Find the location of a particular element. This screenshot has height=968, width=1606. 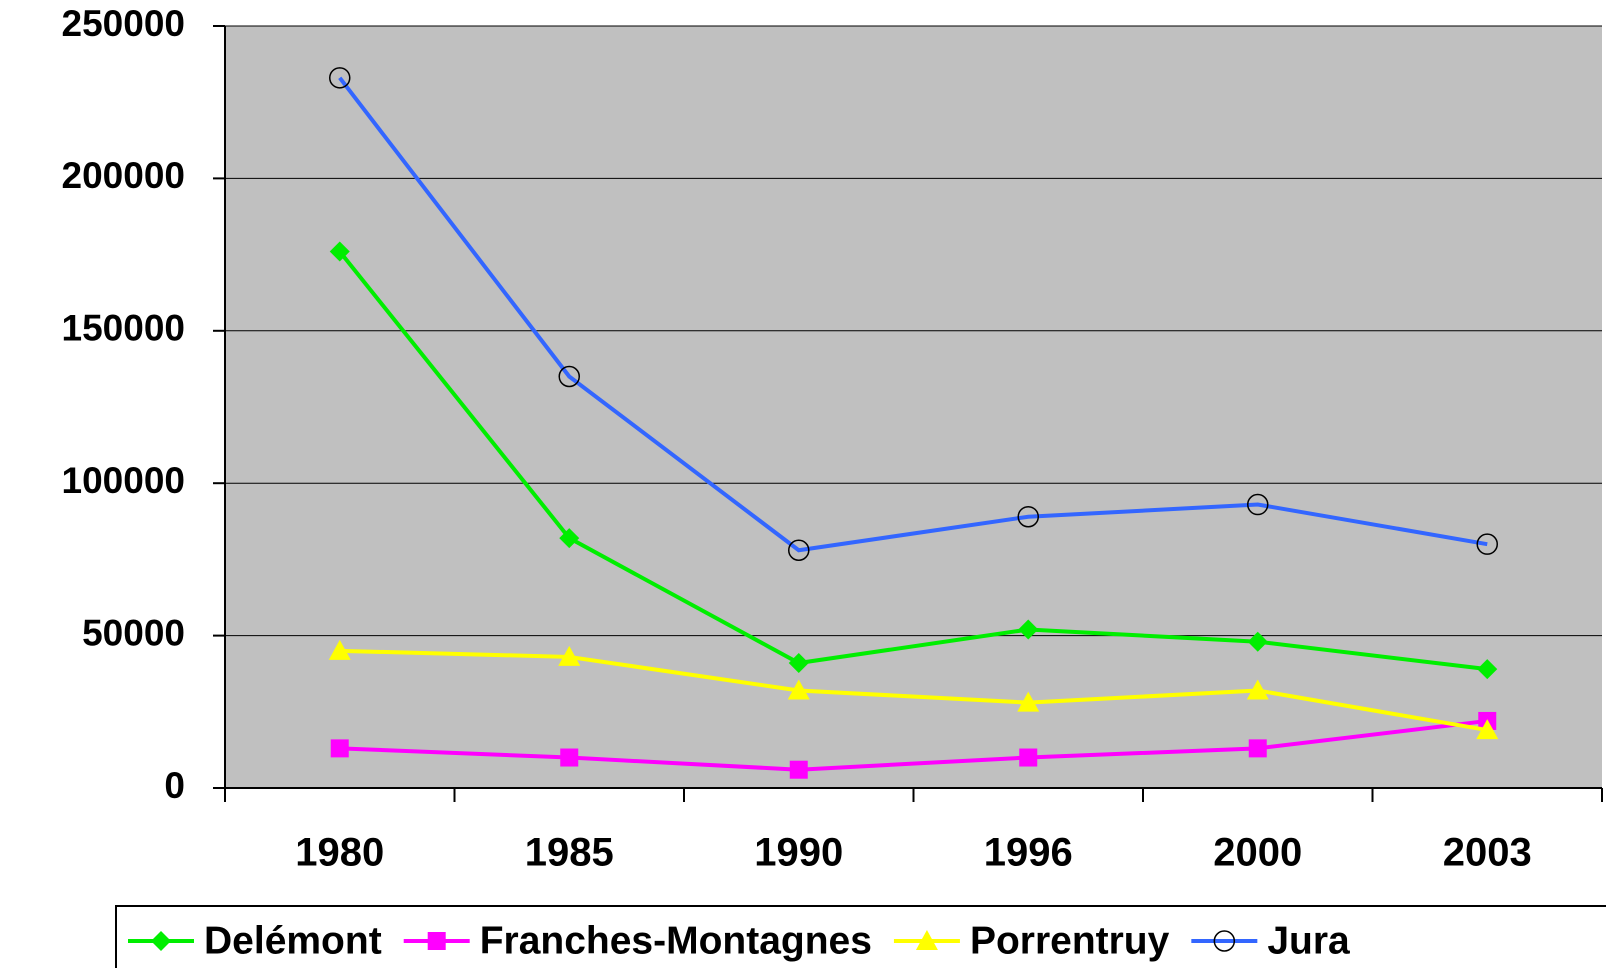

y-tick-label: 200000 is located at coordinates (123, 175).